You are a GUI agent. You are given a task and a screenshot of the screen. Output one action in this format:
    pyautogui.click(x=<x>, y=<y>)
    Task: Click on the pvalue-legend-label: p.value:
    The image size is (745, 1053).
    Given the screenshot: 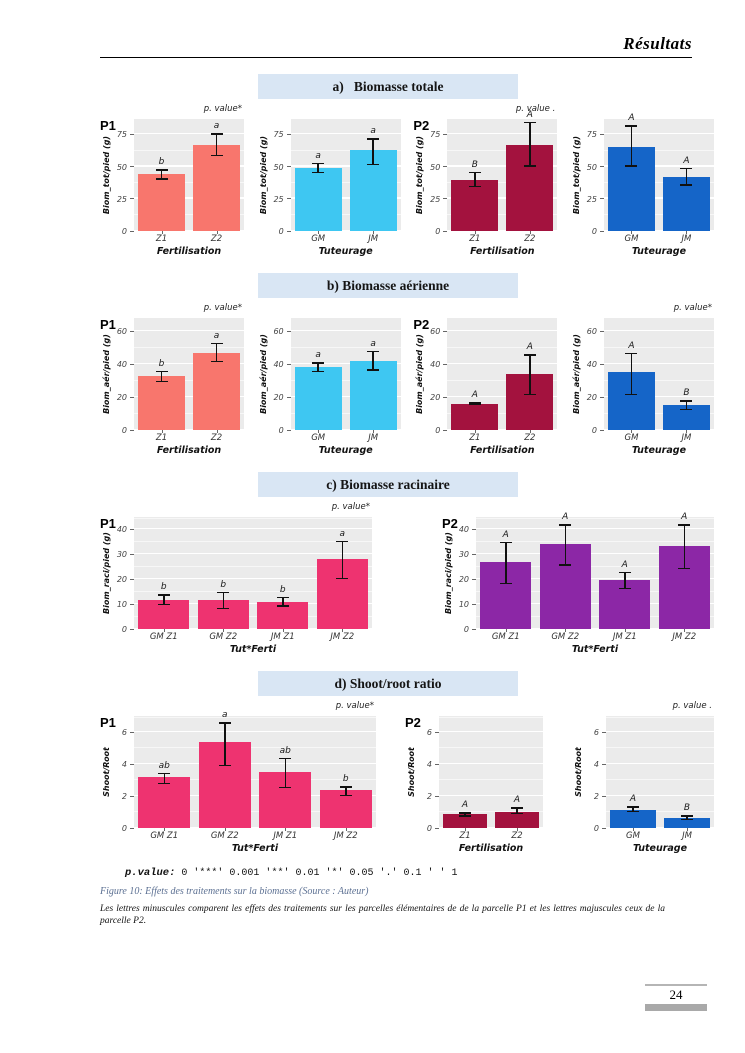 What is the action you would take?
    pyautogui.click(x=150, y=873)
    